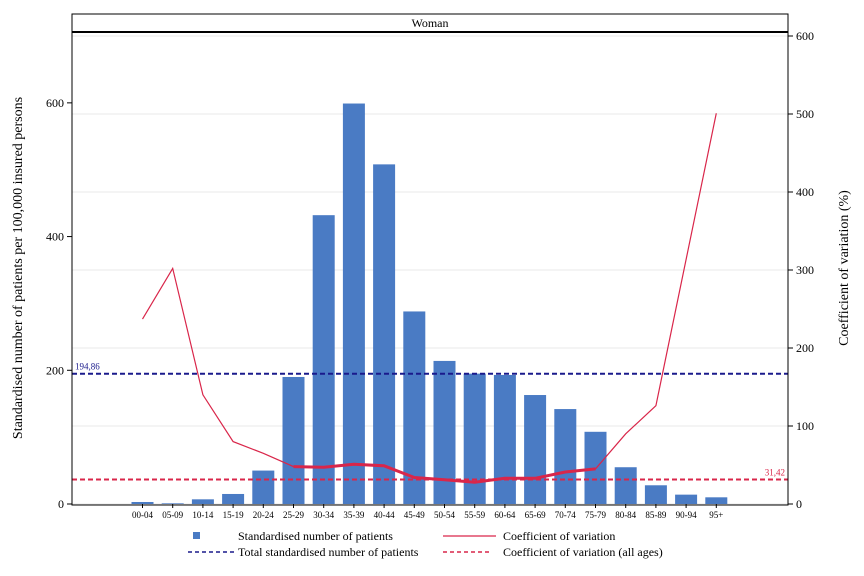 The image size is (864, 576). What do you see at coordinates (429, 23) in the screenshot?
I see `panel-title: Woman` at bounding box center [429, 23].